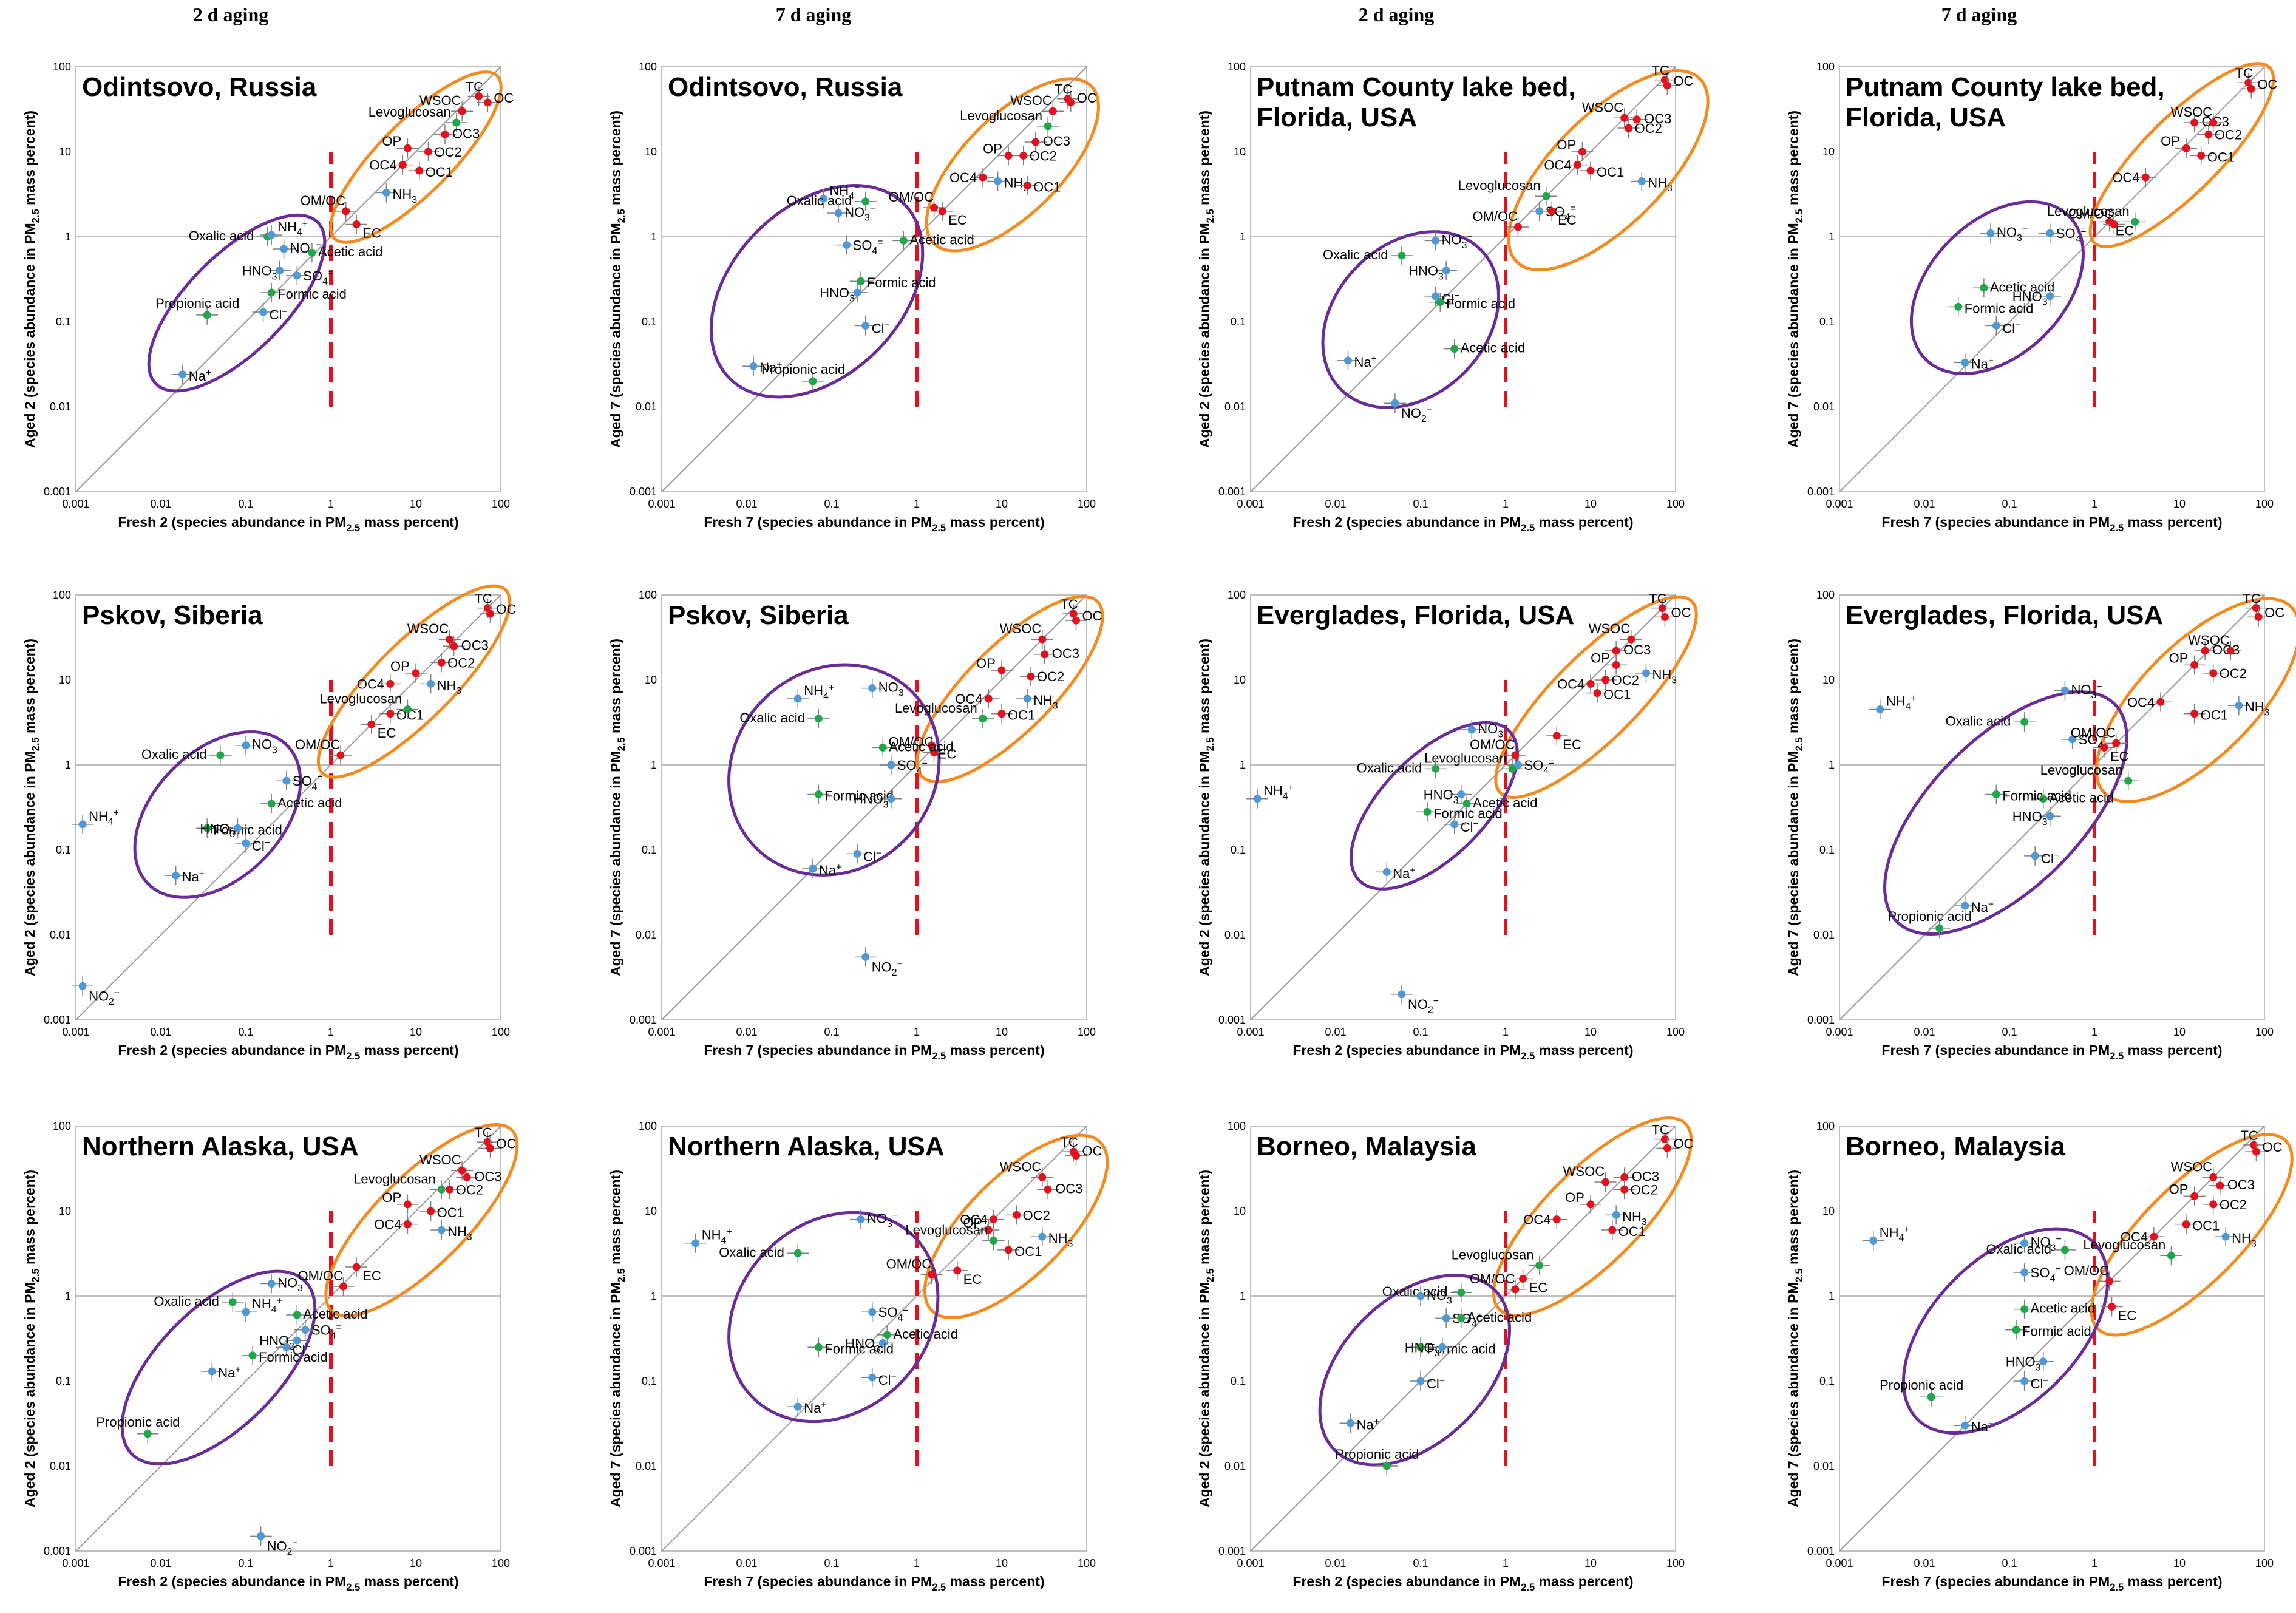 The image size is (2296, 1613). What do you see at coordinates (1583, 1202) in the screenshot?
I see `data-point: OP` at bounding box center [1583, 1202].